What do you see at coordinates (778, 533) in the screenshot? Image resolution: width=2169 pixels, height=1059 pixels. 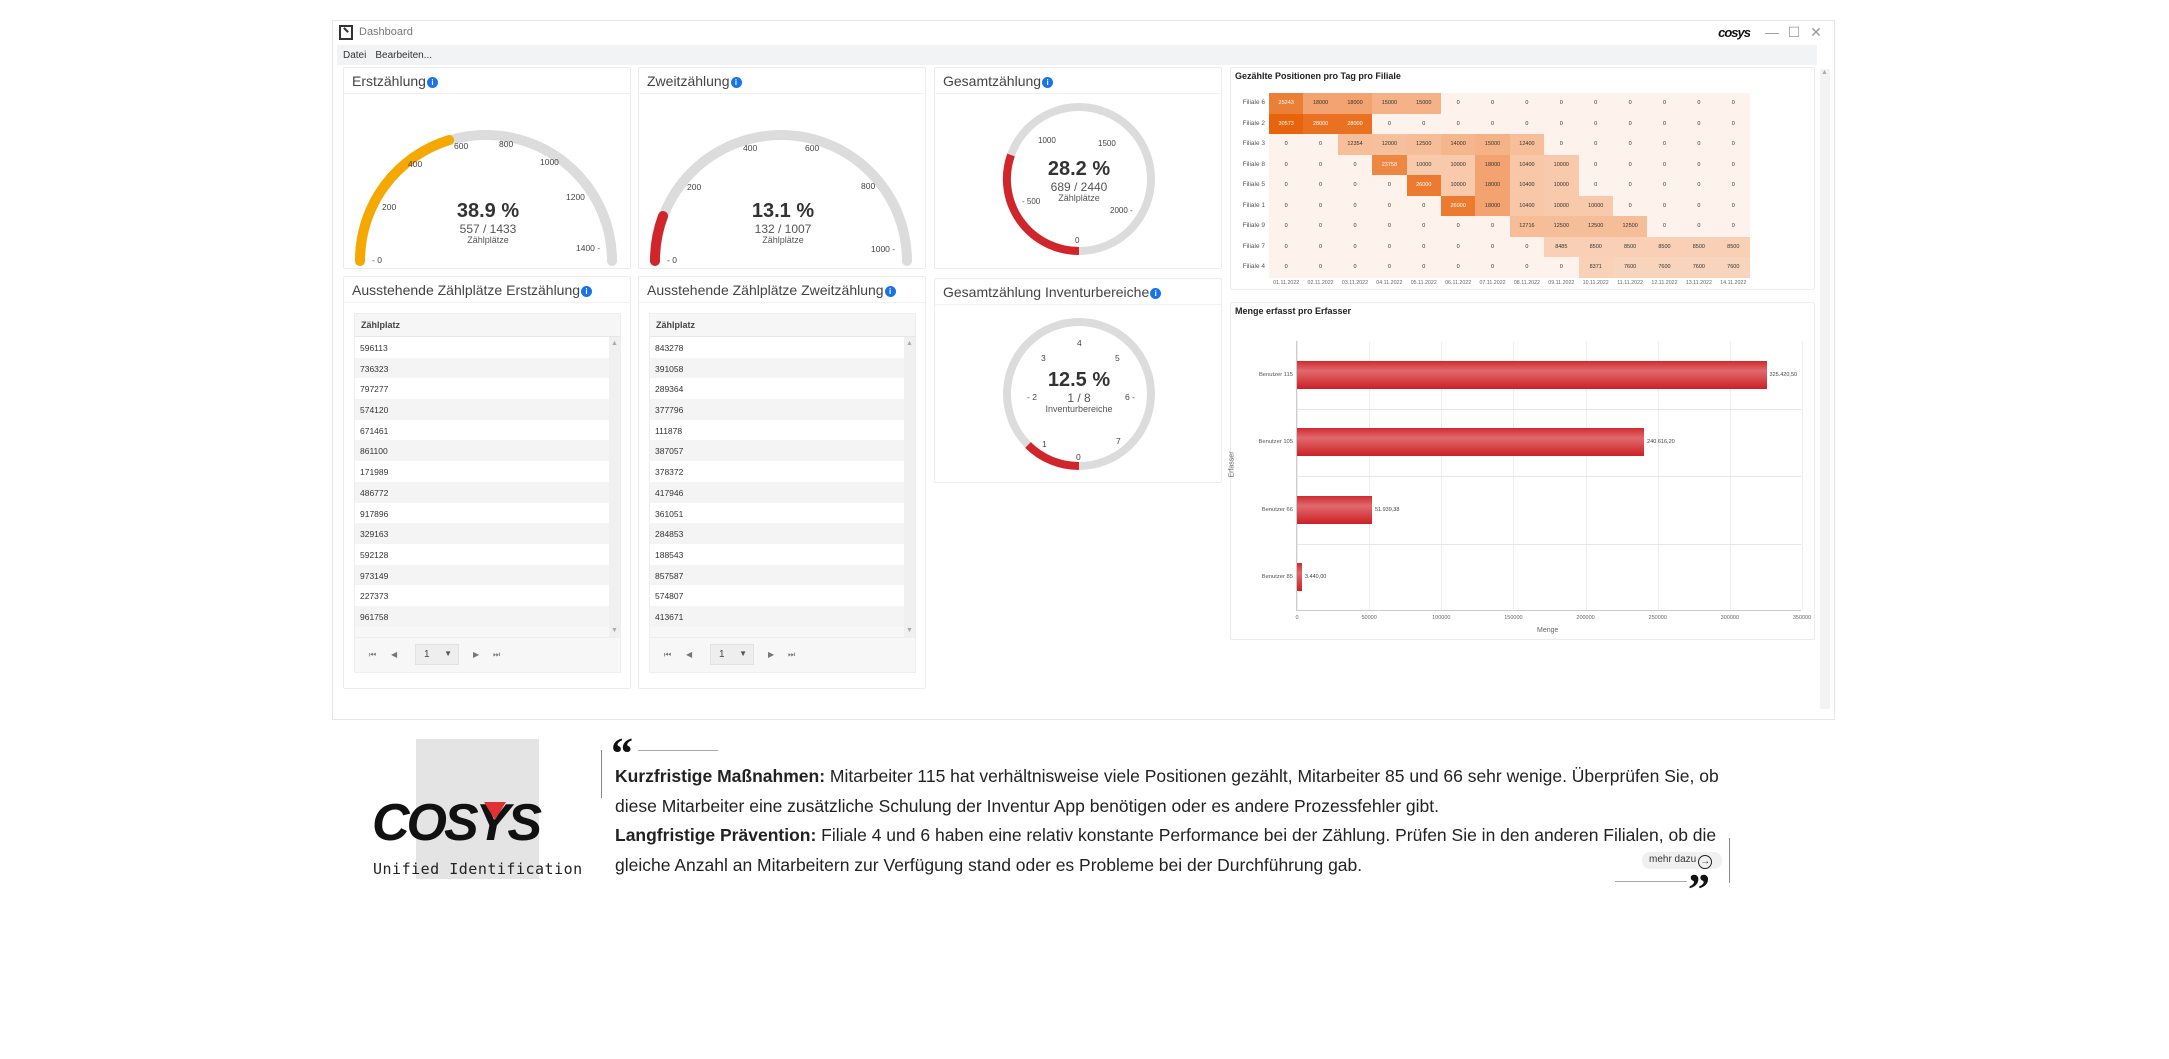 I see `table-row: 284853` at bounding box center [778, 533].